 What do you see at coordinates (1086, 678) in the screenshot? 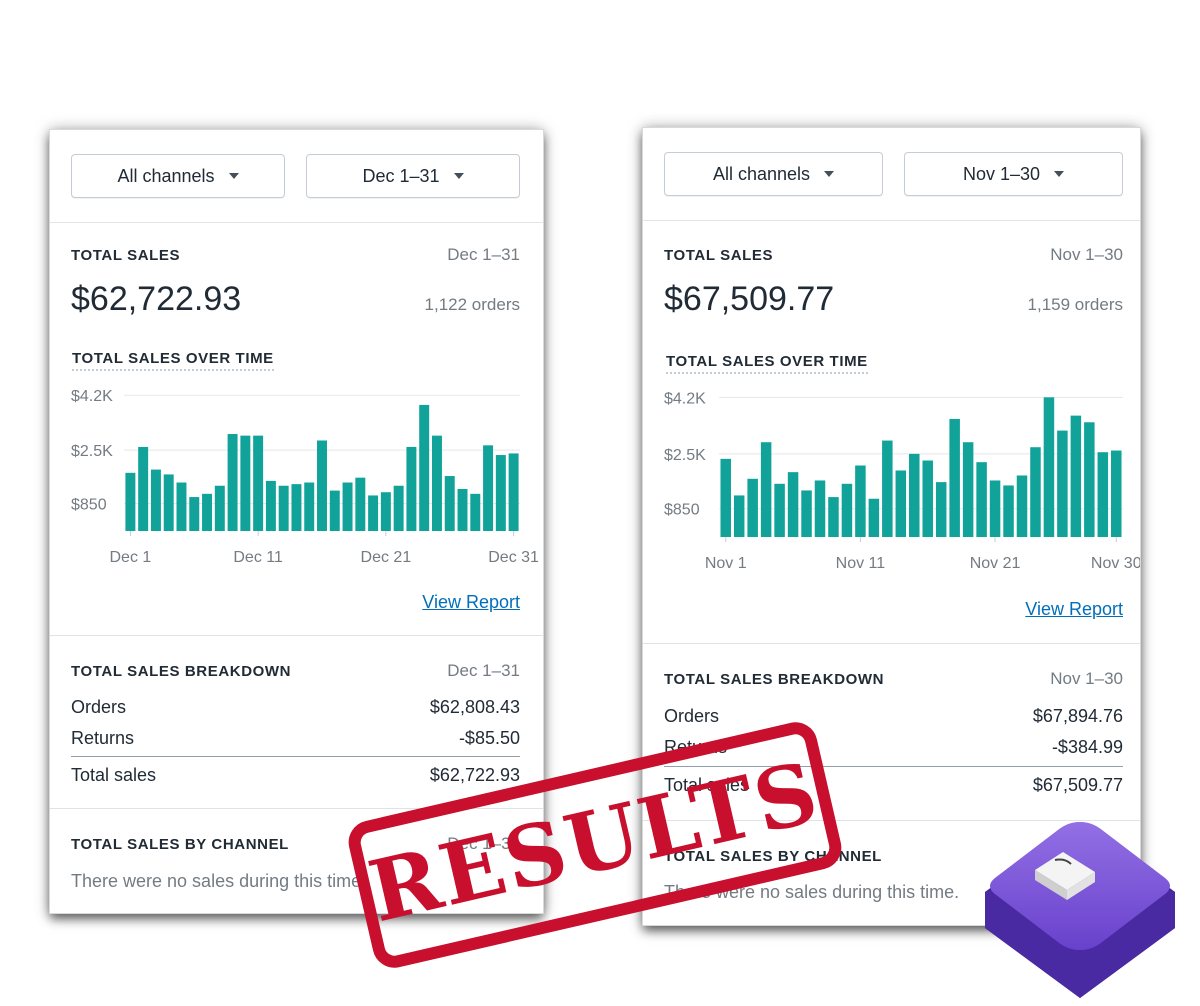
I see `breakdown-range: Nov 1–30` at bounding box center [1086, 678].